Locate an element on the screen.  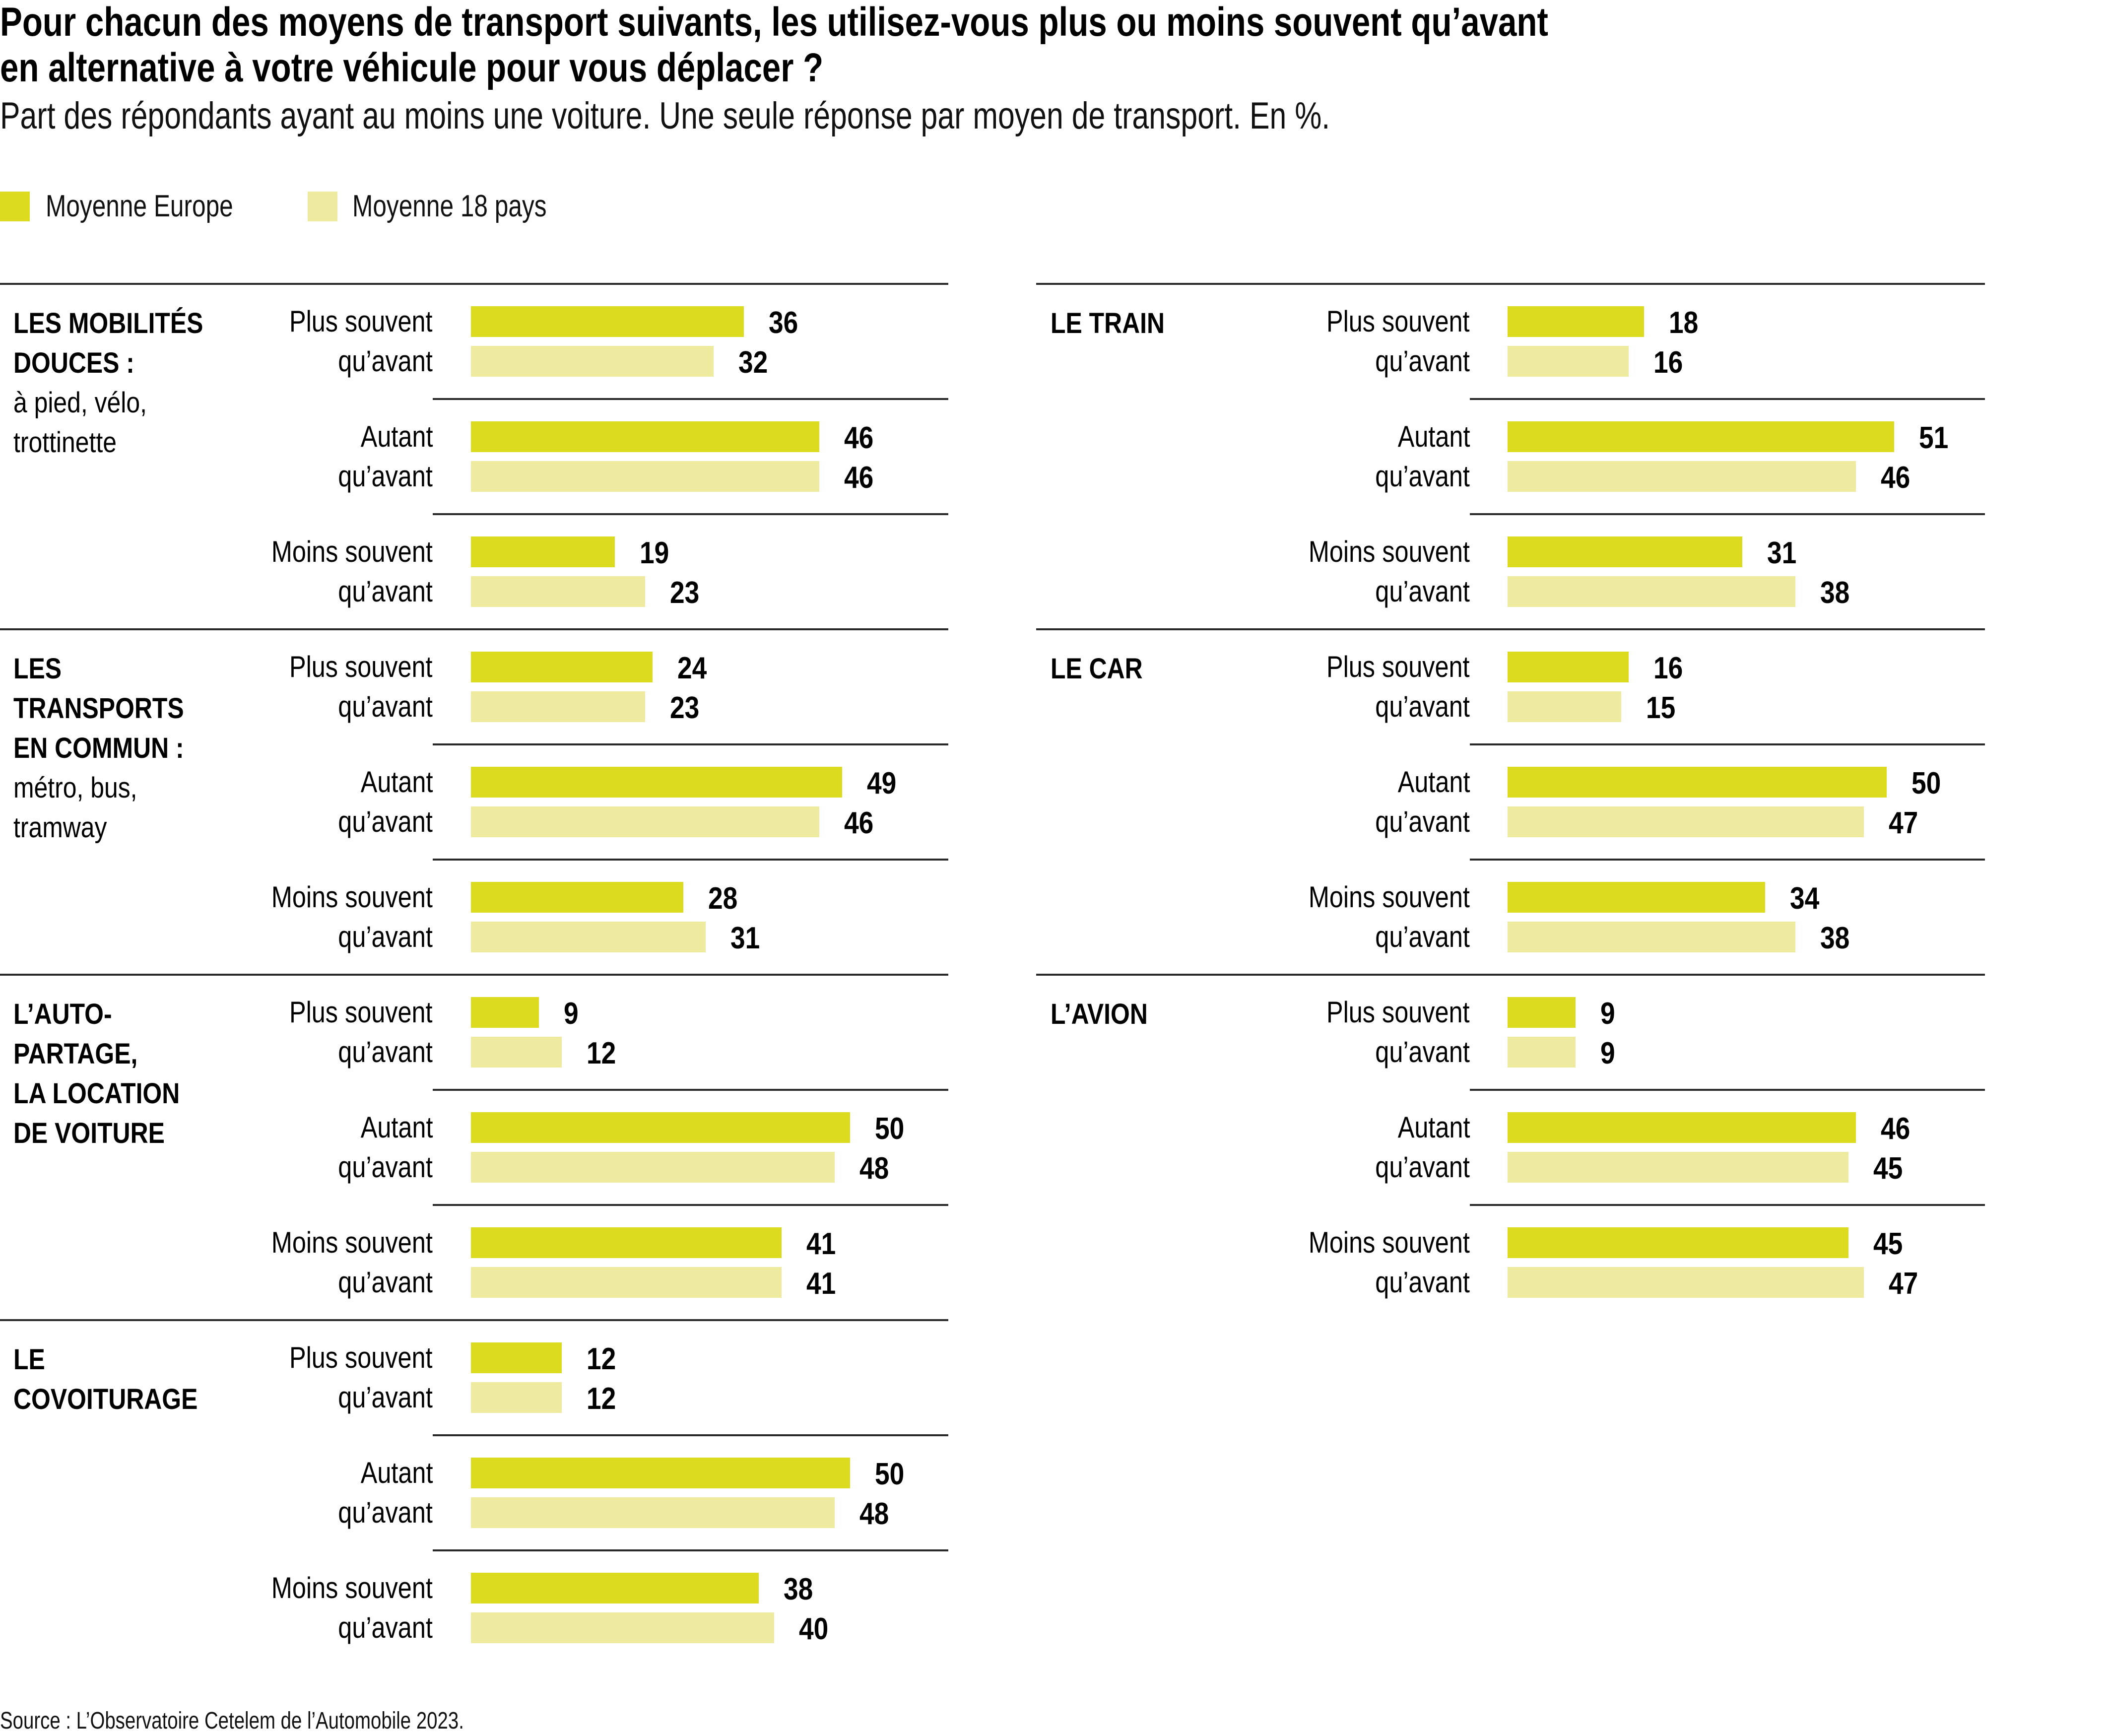
value-label-europe: 49 is located at coordinates (882, 783).